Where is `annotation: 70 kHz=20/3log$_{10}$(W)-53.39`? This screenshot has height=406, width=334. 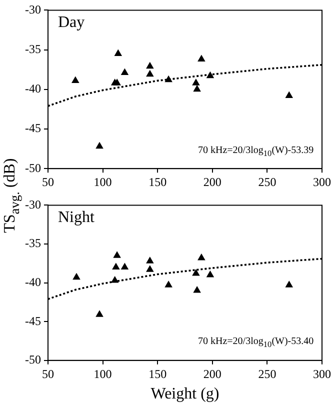
annotation: 70 kHz=20/3log$_{10}$(W)-53.39 is located at coordinates (256, 151).